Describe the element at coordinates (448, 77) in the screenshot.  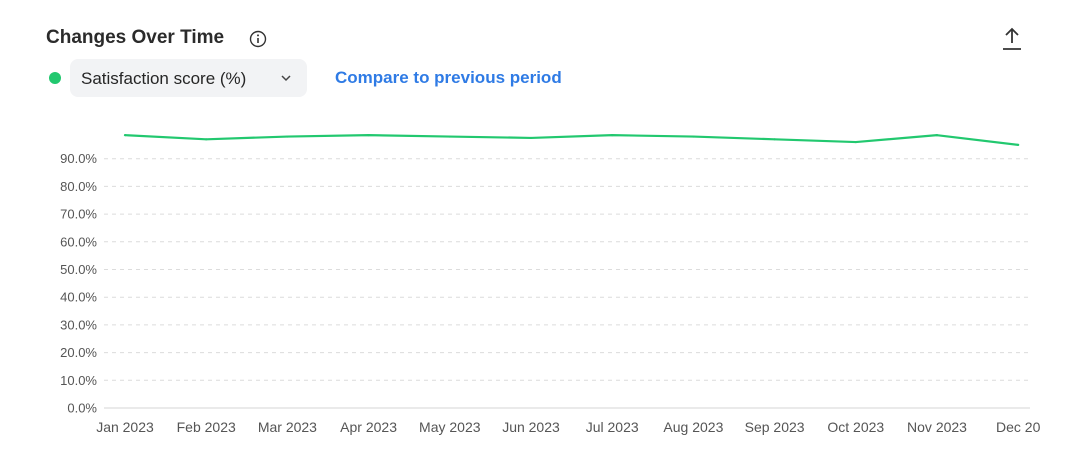
I see `compare-previous-period-link: Compare to previous period` at that location.